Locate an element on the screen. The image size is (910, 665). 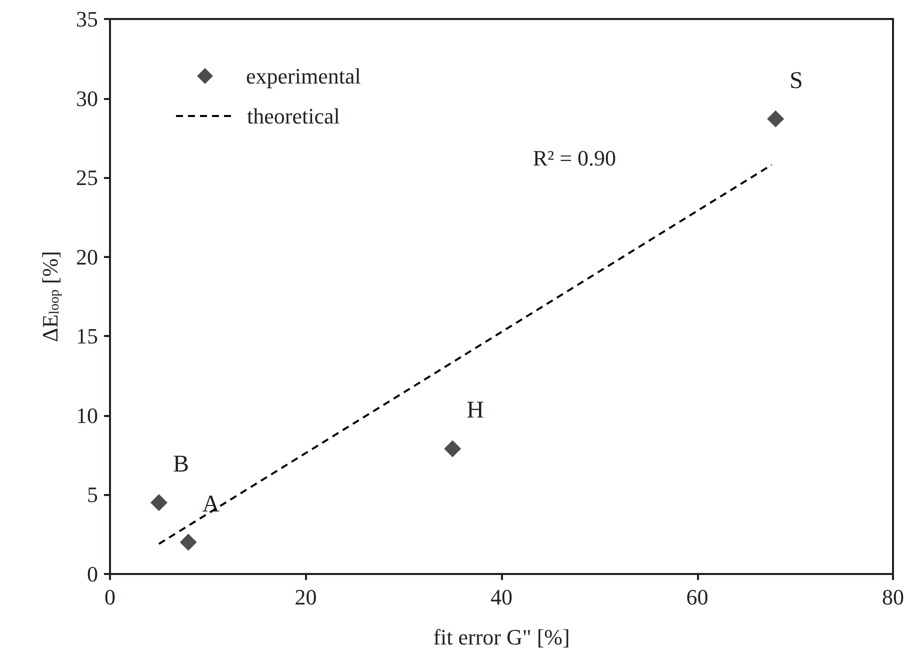
y-tick-label: 0 is located at coordinates (92, 574).